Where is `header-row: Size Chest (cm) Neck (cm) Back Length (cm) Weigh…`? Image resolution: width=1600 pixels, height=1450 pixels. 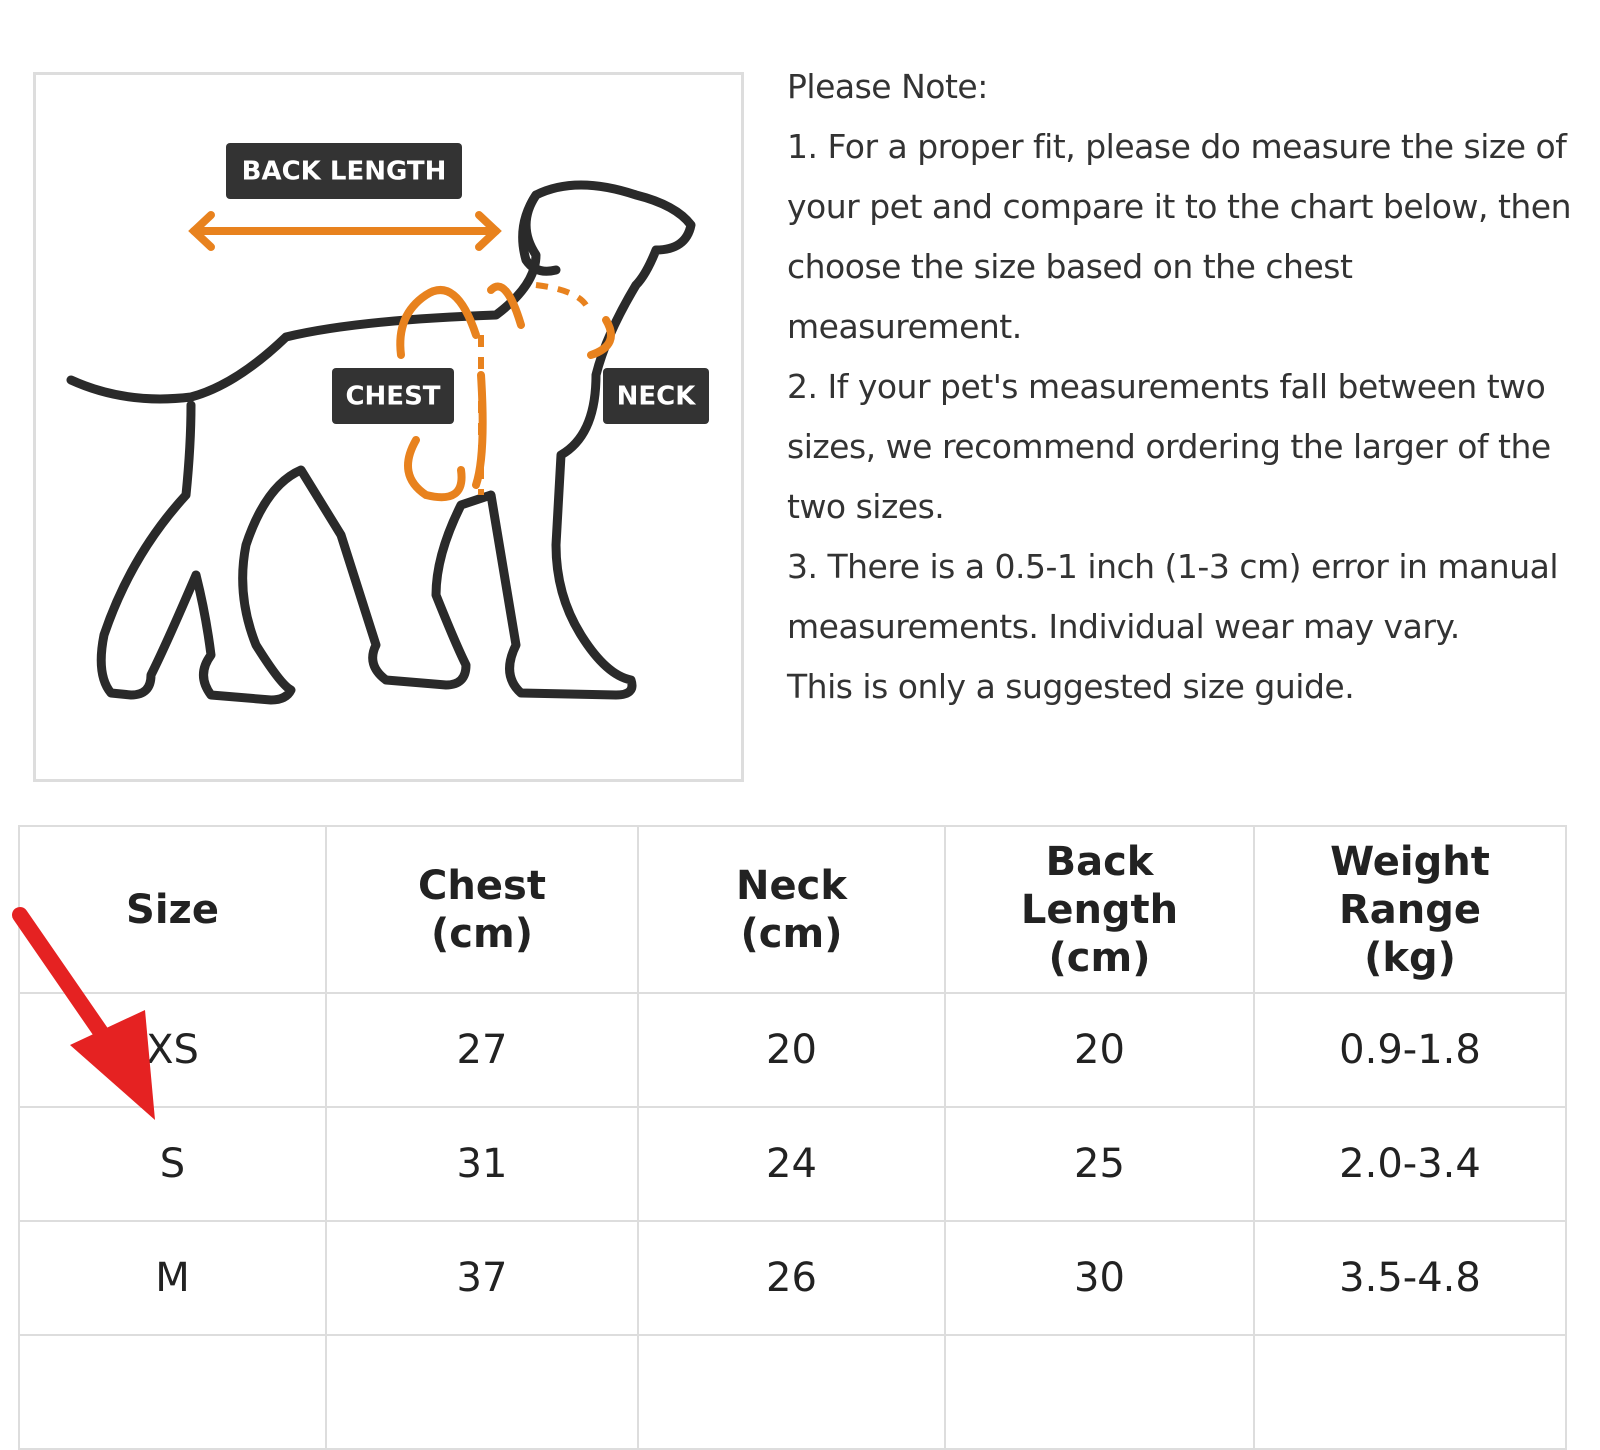 header-row: Size Chest (cm) Neck (cm) Back Length (cm) Weigh… is located at coordinates (792, 909).